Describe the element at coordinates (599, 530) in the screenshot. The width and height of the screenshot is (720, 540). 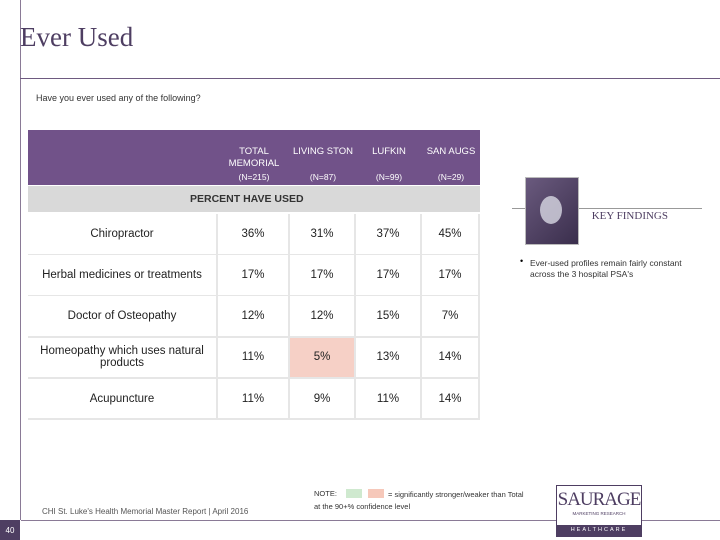
I see `logo-tag: HEALTHCARE` at that location.